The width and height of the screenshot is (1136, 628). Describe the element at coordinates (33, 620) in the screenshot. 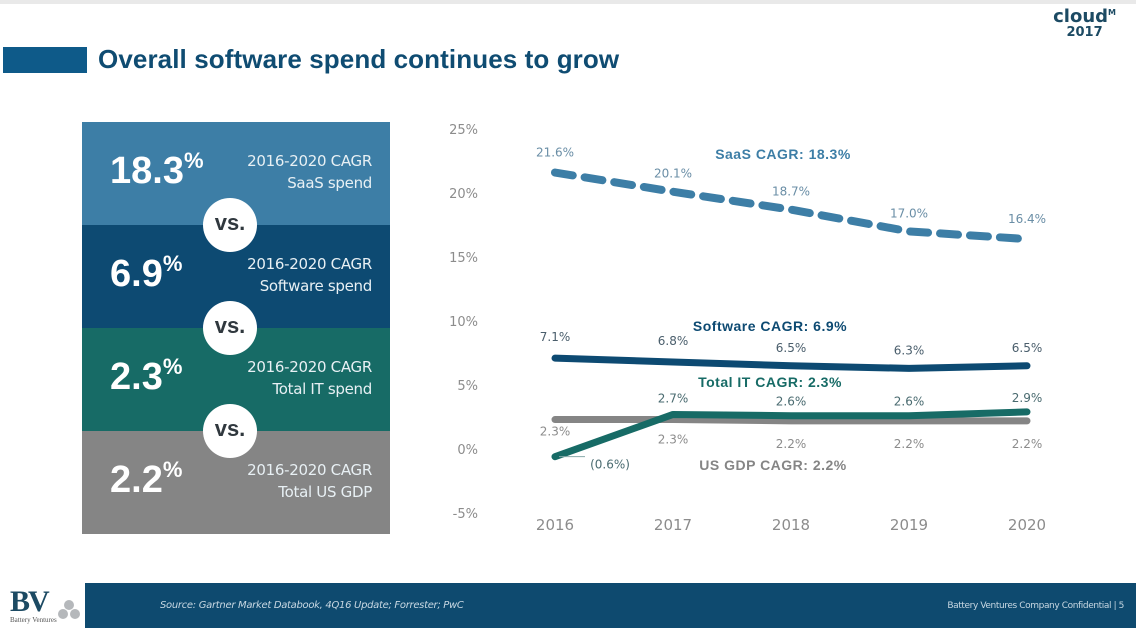

I see `logo-subtext: Battery Ventures` at that location.